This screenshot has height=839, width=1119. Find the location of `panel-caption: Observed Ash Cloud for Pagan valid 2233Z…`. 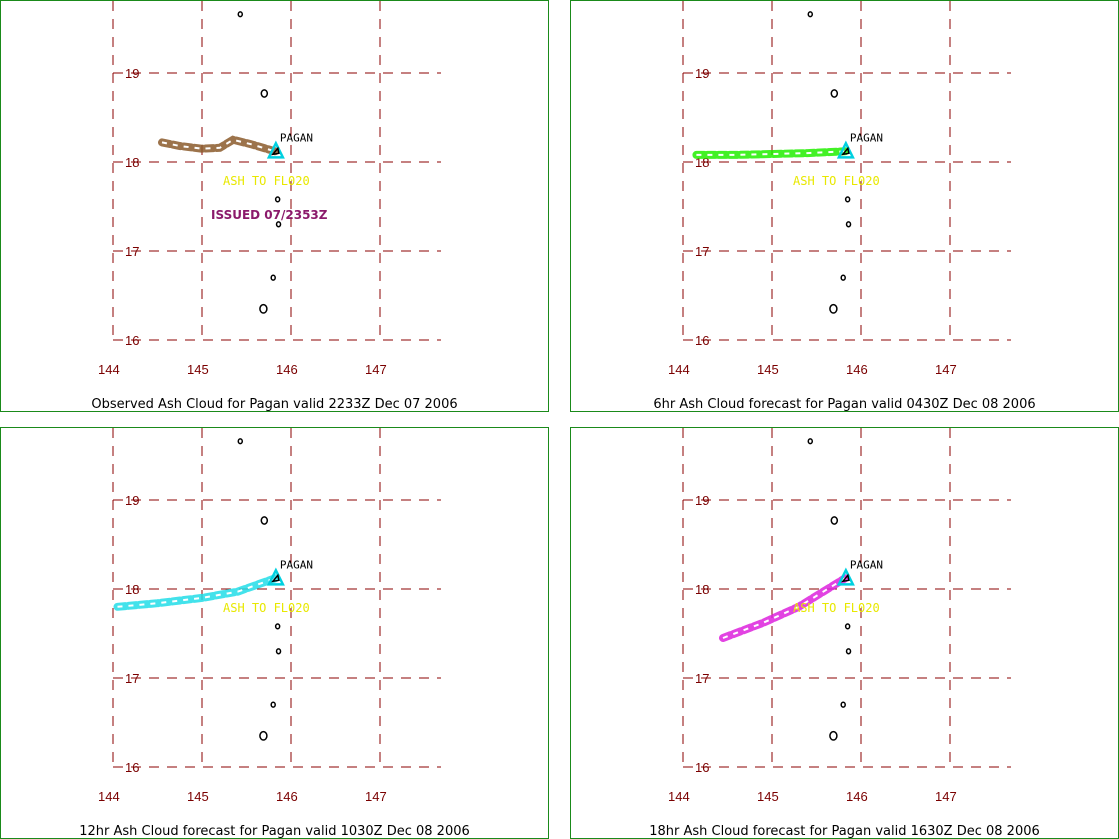

panel-caption: Observed Ash Cloud for Pagan valid 2233Z… is located at coordinates (274, 404).